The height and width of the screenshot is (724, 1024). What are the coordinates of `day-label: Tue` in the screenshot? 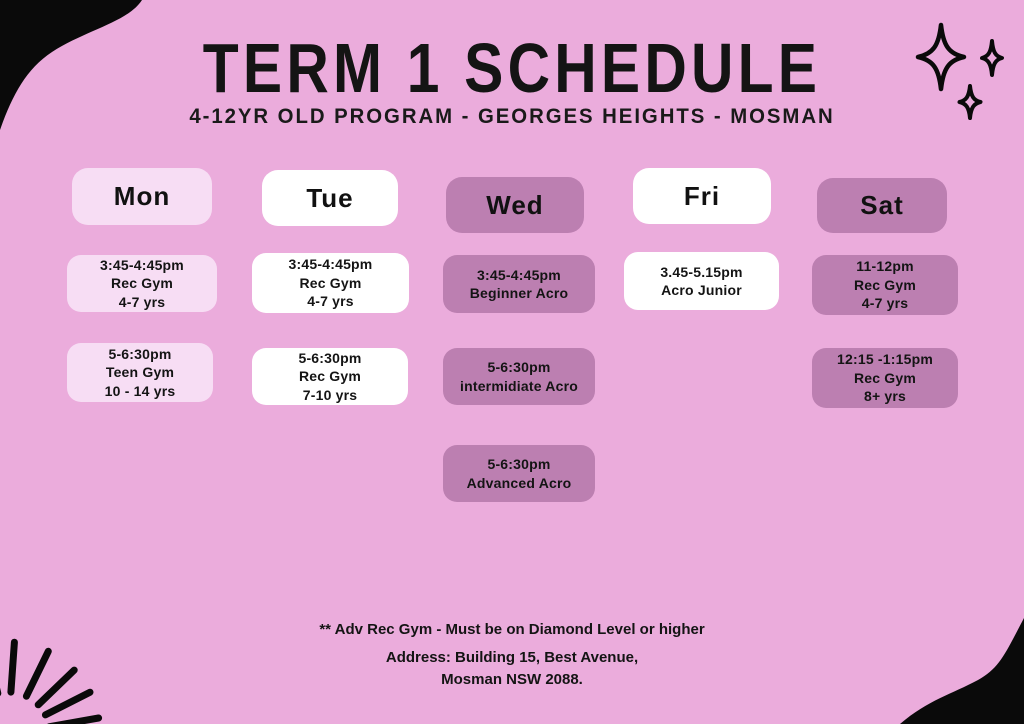 It's located at (330, 197).